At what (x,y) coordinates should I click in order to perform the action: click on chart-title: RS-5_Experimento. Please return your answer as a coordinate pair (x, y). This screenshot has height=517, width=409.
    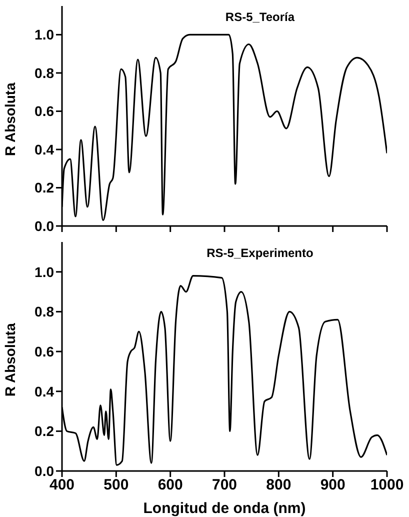
    Looking at the image, I should click on (260, 253).